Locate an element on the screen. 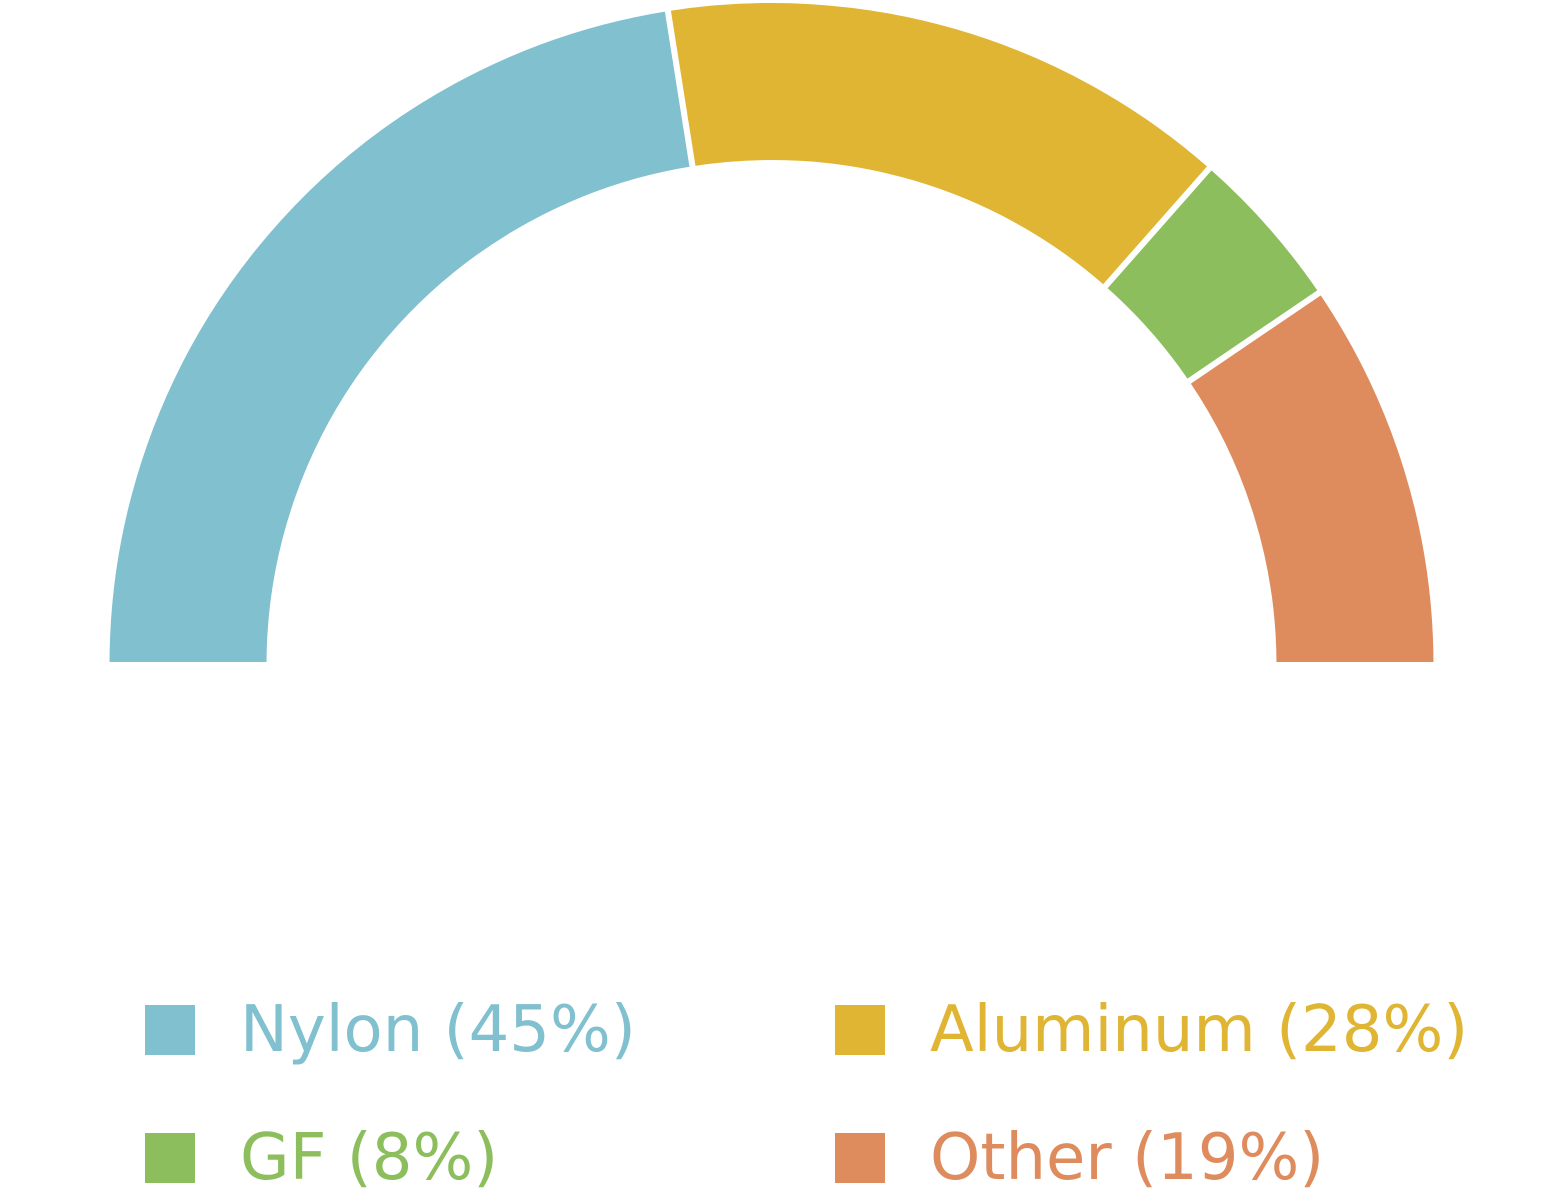 Image resolution: width=1543 pixels, height=1189 pixels. legend-item-aluminum: Aluminum (28%) is located at coordinates (1151, 1030).